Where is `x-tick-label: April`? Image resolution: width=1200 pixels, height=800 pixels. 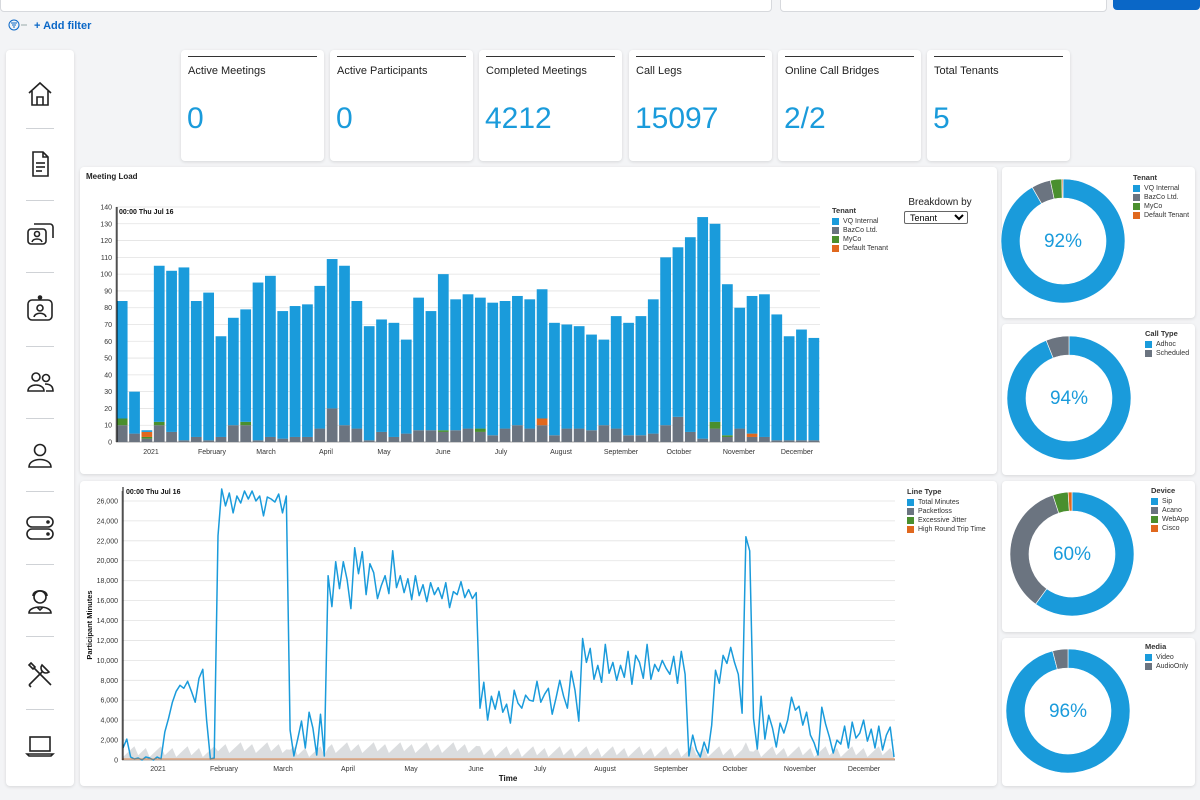
x-tick-label: April is located at coordinates (326, 452).